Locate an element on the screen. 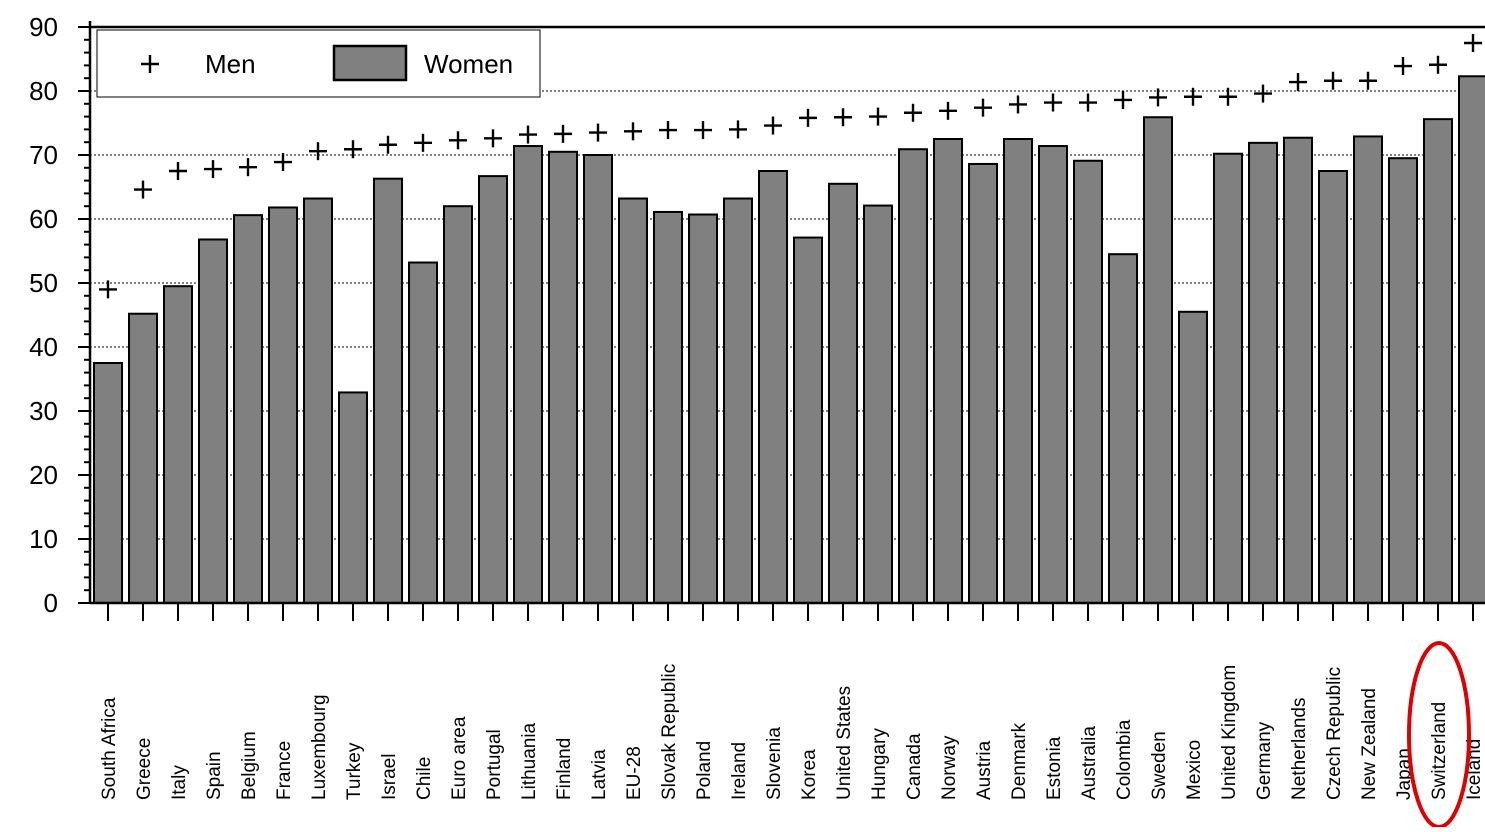 The image size is (1485, 832). x-tick-label: Canada is located at coordinates (914, 766).